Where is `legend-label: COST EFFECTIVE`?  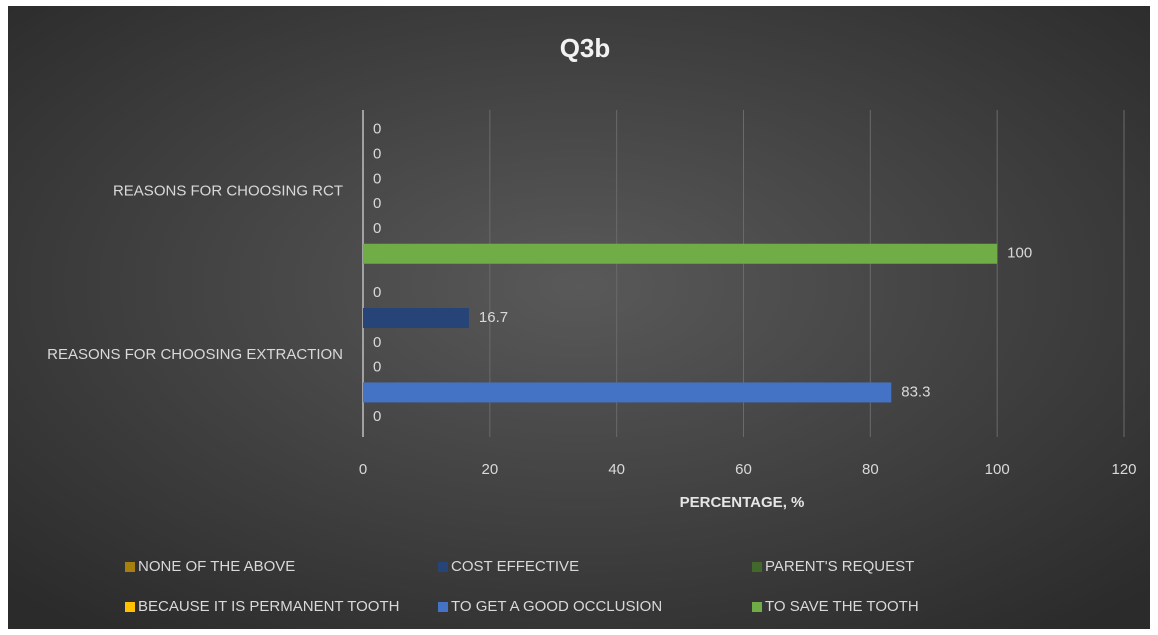
legend-label: COST EFFECTIVE is located at coordinates (515, 566).